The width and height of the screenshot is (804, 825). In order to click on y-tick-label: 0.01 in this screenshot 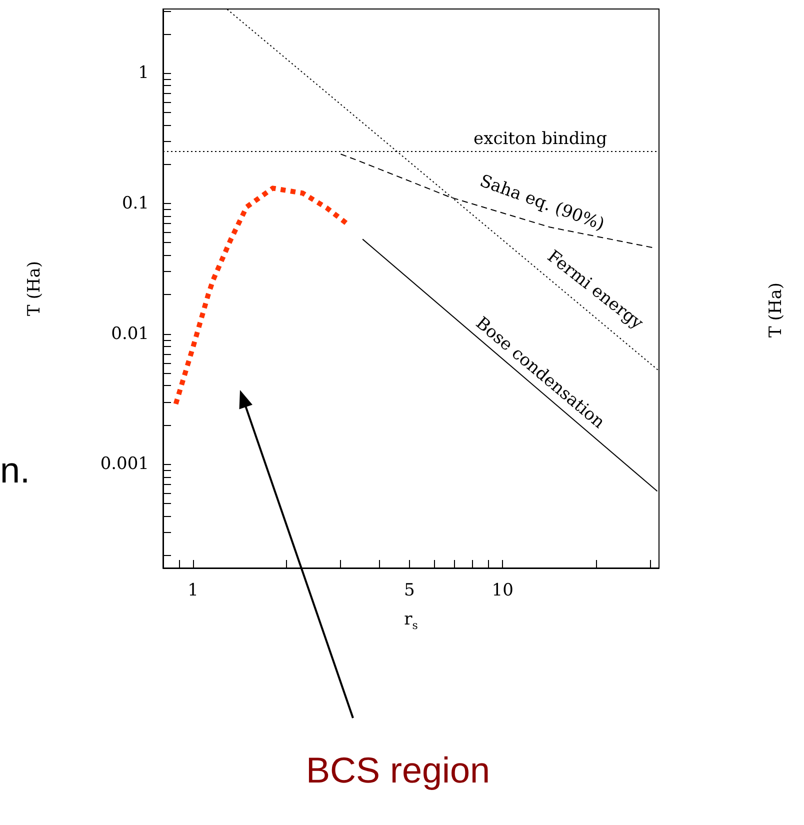, I will do `click(130, 334)`.